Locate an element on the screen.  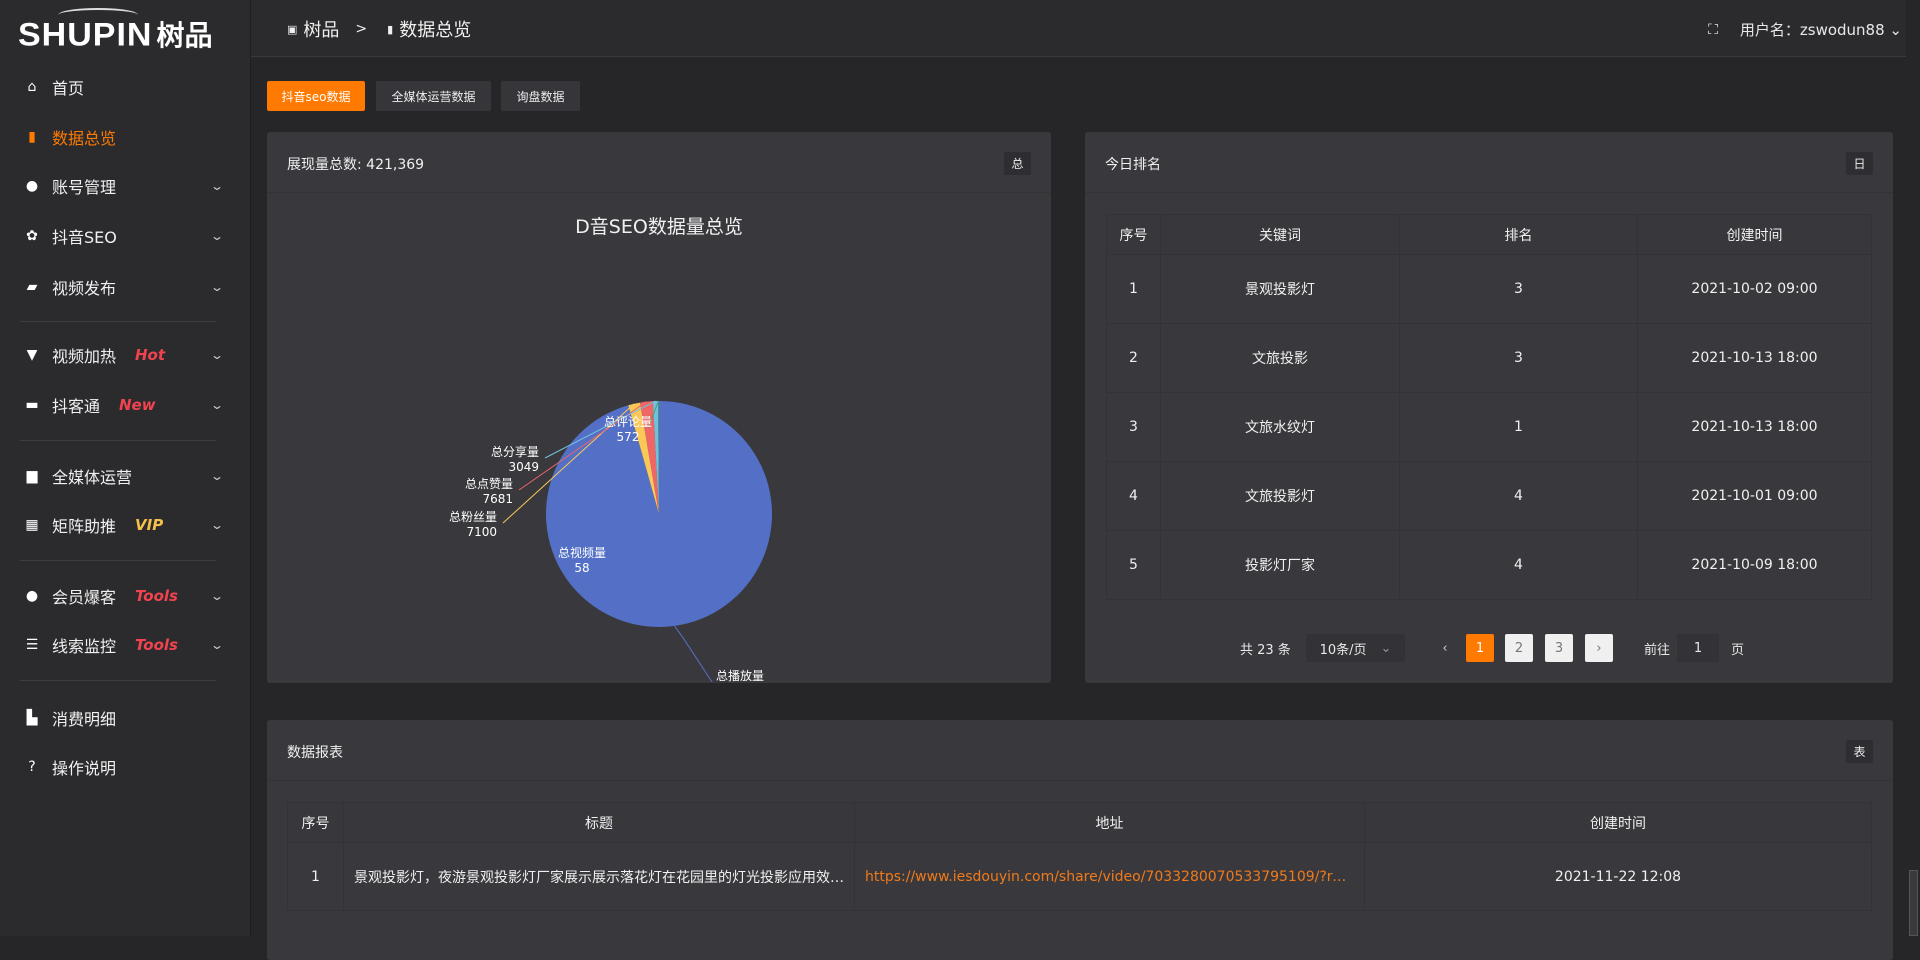
sidebar-item-12: ? 操作说明 is located at coordinates (125, 767).